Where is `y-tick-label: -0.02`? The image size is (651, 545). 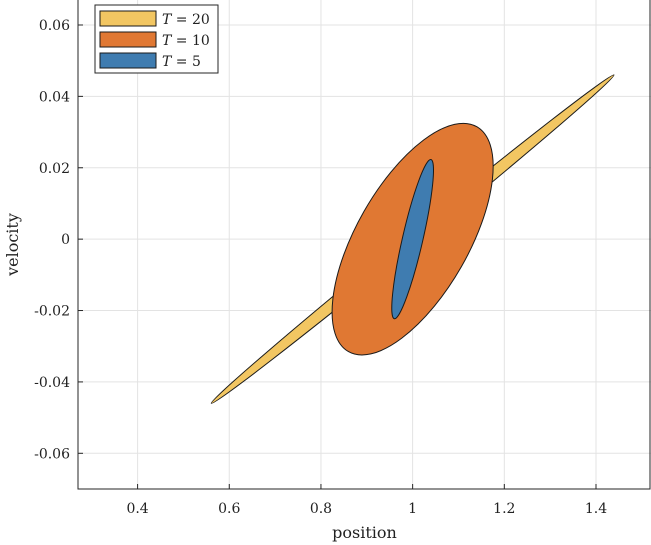 y-tick-label: -0.02 is located at coordinates (52, 312).